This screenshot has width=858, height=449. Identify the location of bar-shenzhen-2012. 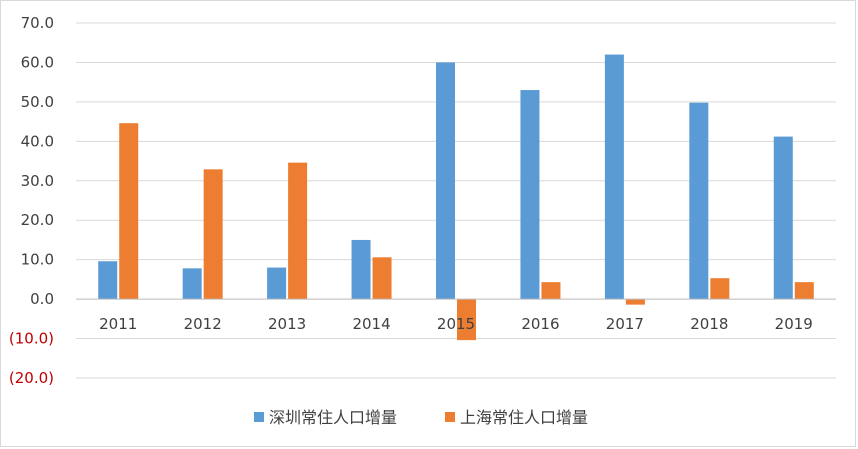
(192, 284).